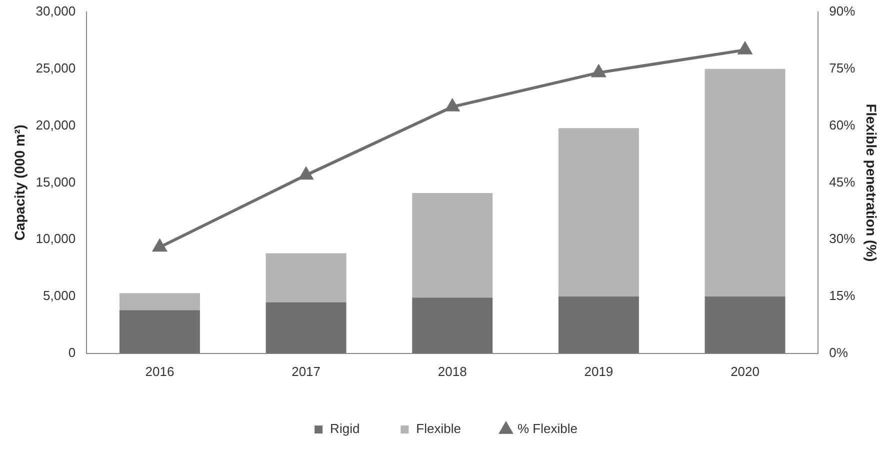 This screenshot has width=891, height=450. Describe the element at coordinates (345, 428) in the screenshot. I see `legend-label: Rigid` at that location.